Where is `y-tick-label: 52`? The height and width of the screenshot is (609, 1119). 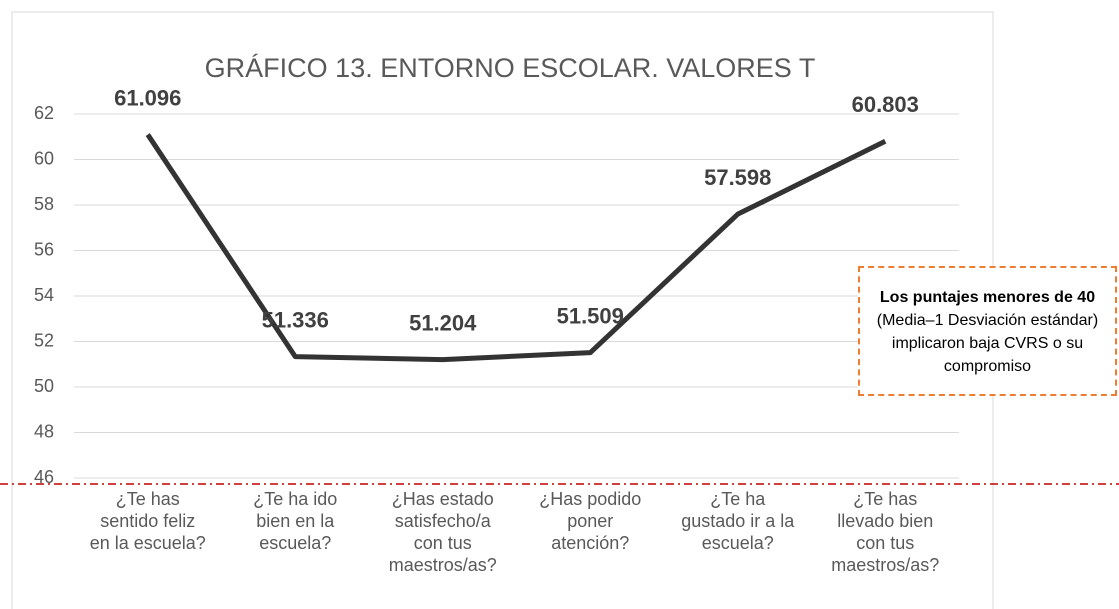
y-tick-label: 52 is located at coordinates (44, 340).